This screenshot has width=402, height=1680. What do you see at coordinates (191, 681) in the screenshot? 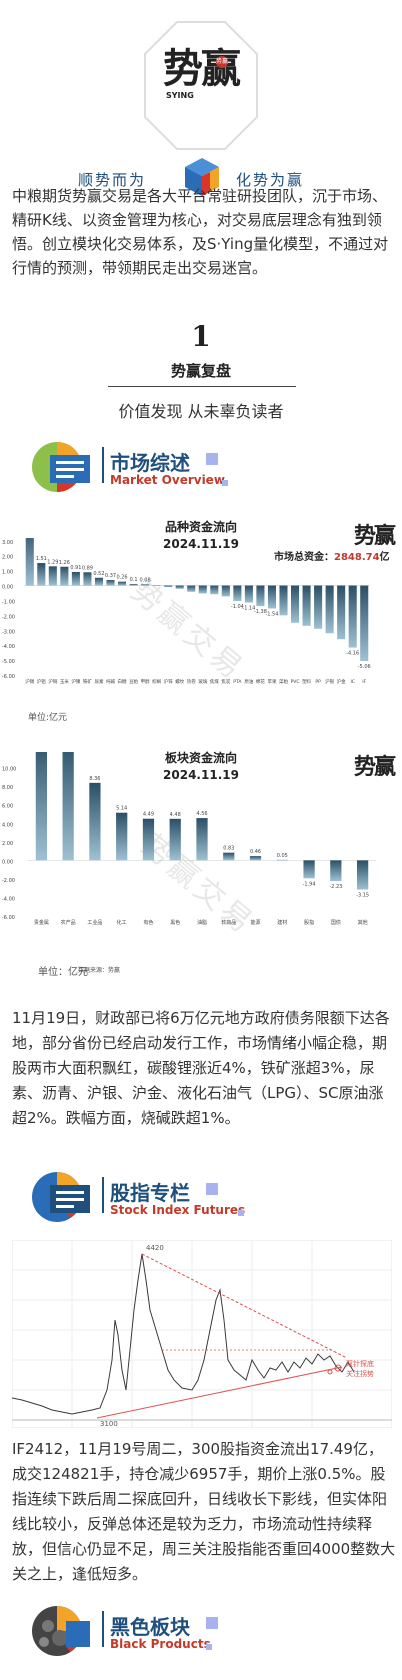
I see `category-label: 热卷` at bounding box center [191, 681].